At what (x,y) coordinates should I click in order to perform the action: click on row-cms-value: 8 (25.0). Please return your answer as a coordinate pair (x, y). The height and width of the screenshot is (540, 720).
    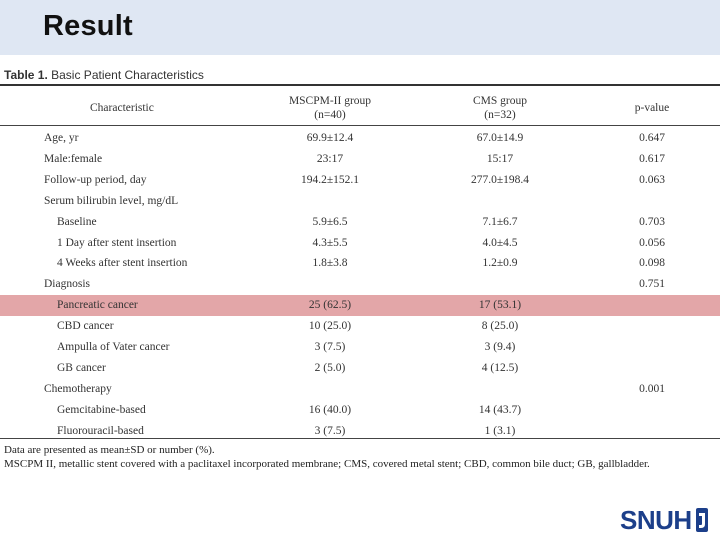
    Looking at the image, I should click on (500, 326).